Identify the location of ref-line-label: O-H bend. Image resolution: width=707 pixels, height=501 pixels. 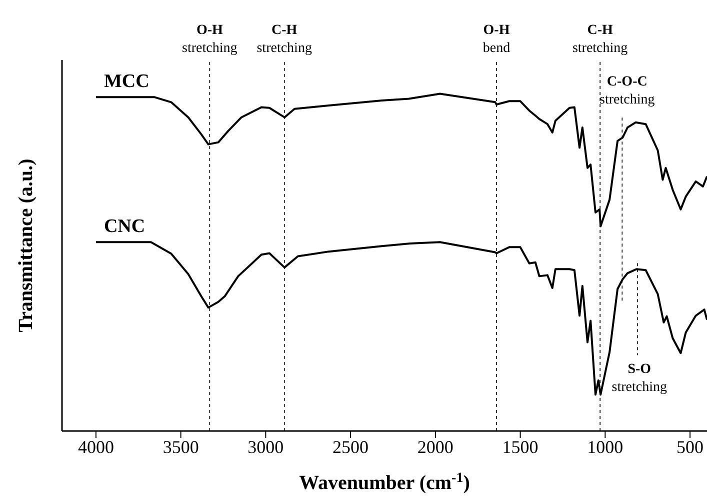
(496, 39).